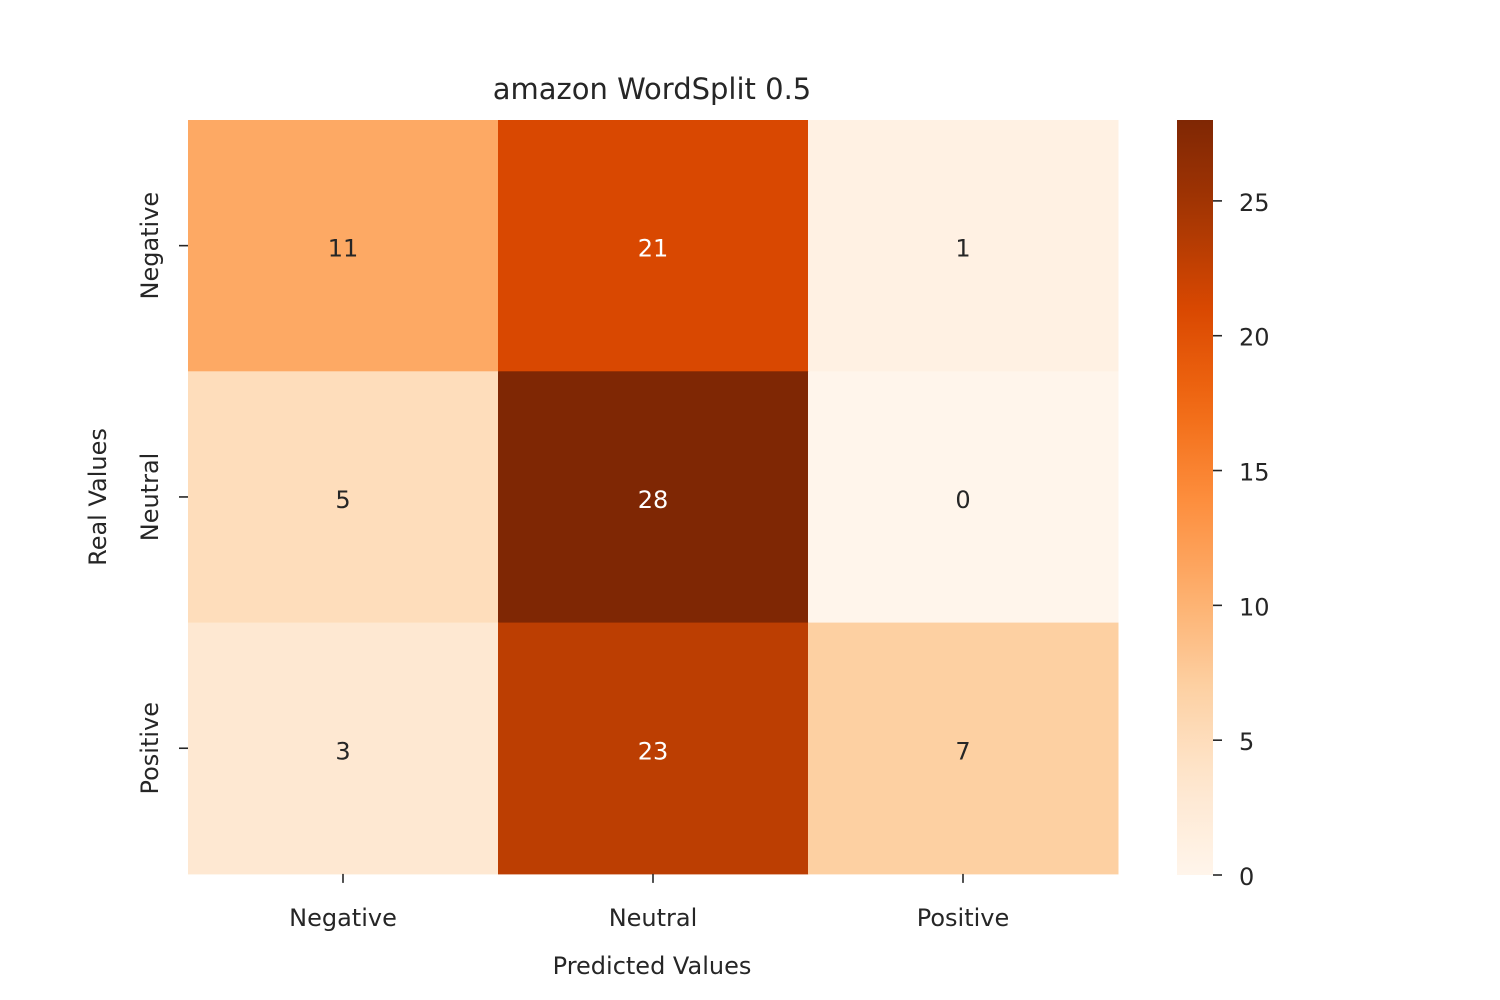 The height and width of the screenshot is (1000, 1500). Describe the element at coordinates (962, 249) in the screenshot. I see `cell-value-label: 1` at that location.